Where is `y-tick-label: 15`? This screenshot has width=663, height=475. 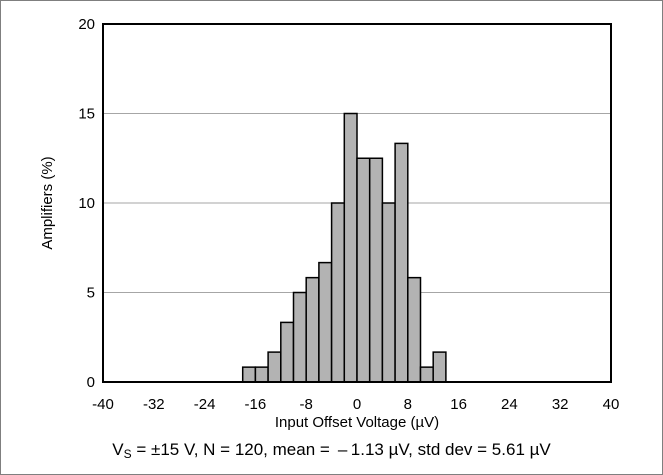 y-tick-label: 15 is located at coordinates (86, 114).